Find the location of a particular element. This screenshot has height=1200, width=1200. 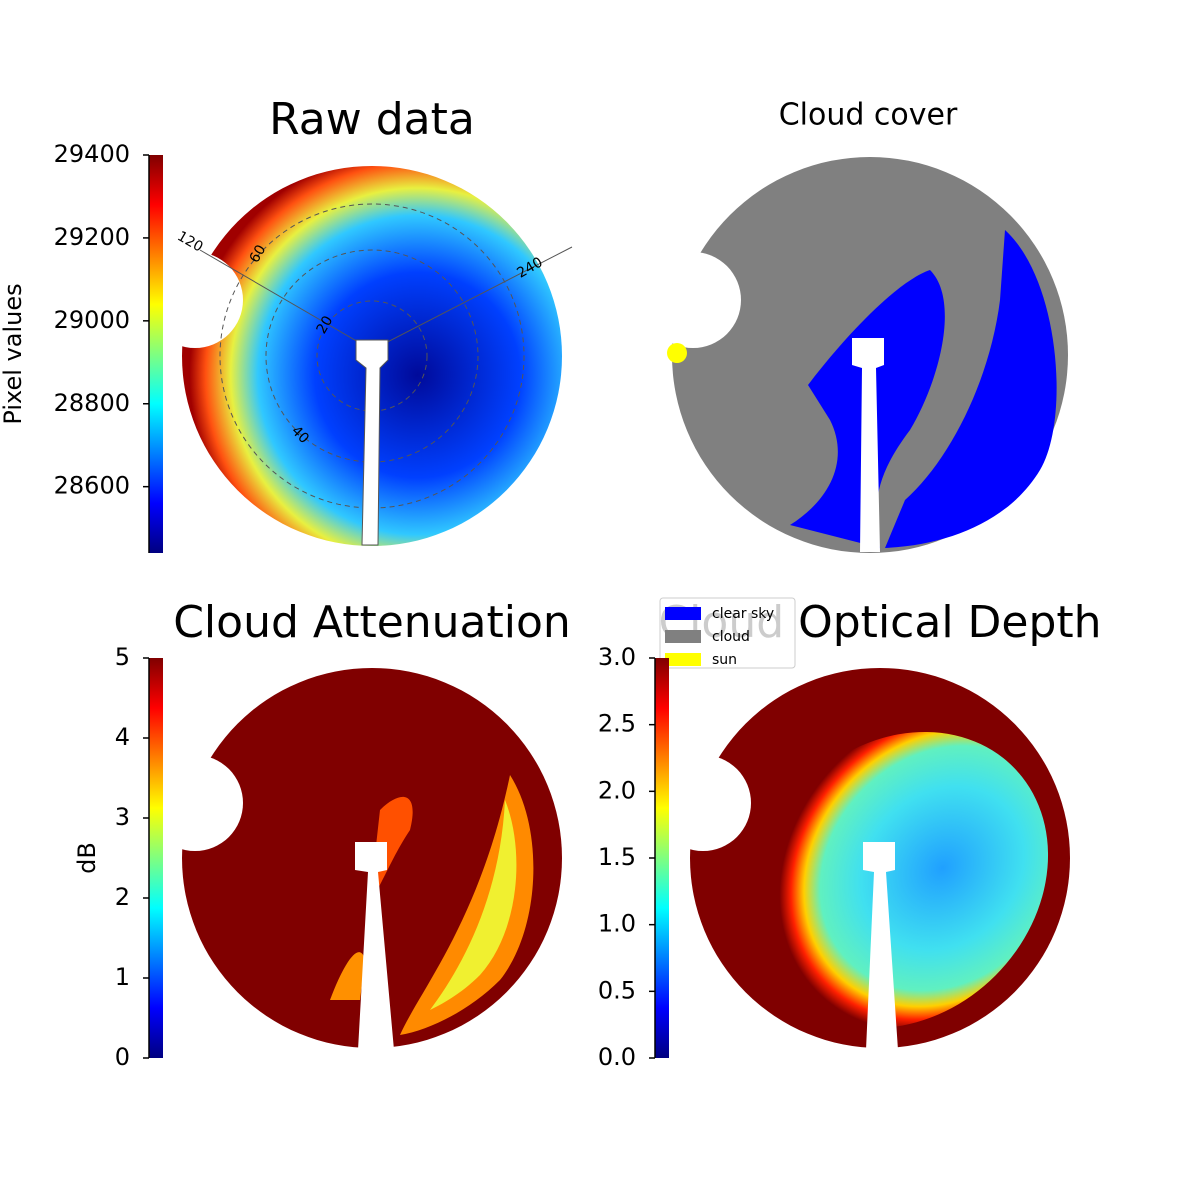

legend-label: clear sky is located at coordinates (743, 614).